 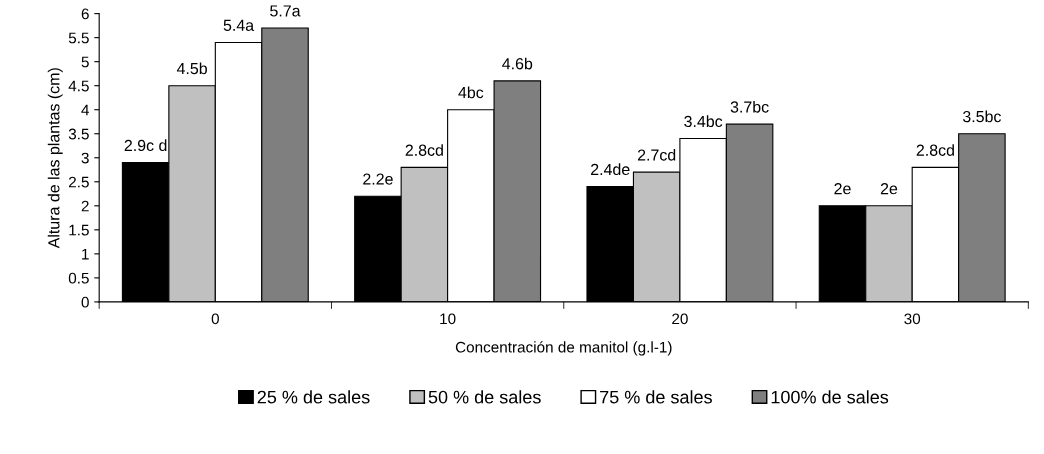 I want to click on data-label: 4.5b, so click(x=191, y=68).